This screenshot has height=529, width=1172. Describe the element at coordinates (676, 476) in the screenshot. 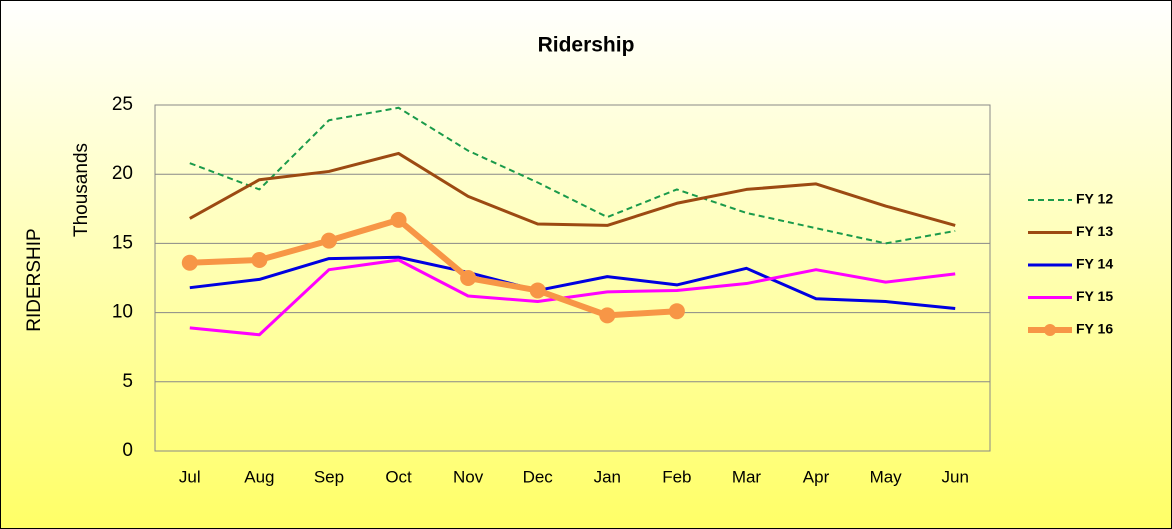

I see `x-tick-label: Feb` at that location.